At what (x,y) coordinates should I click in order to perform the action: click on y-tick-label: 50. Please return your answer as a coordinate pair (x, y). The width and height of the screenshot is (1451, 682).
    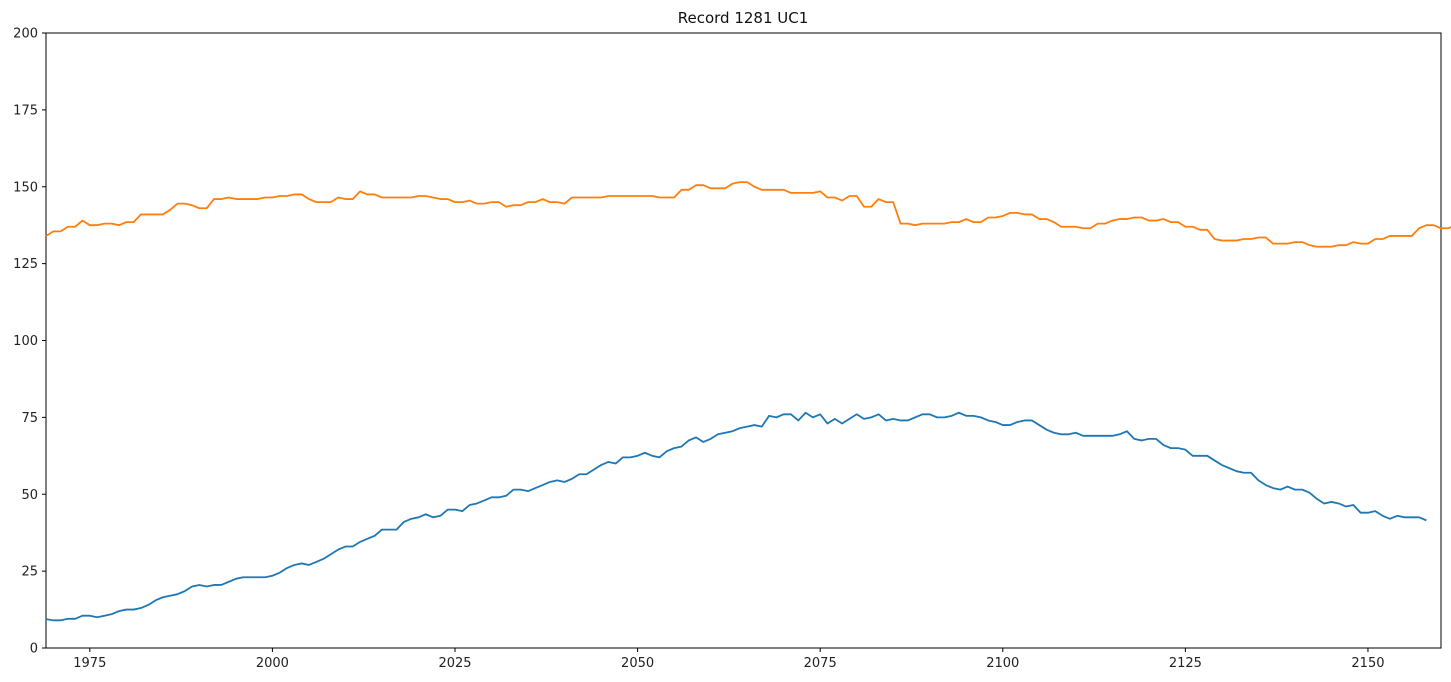
    Looking at the image, I should click on (29, 495).